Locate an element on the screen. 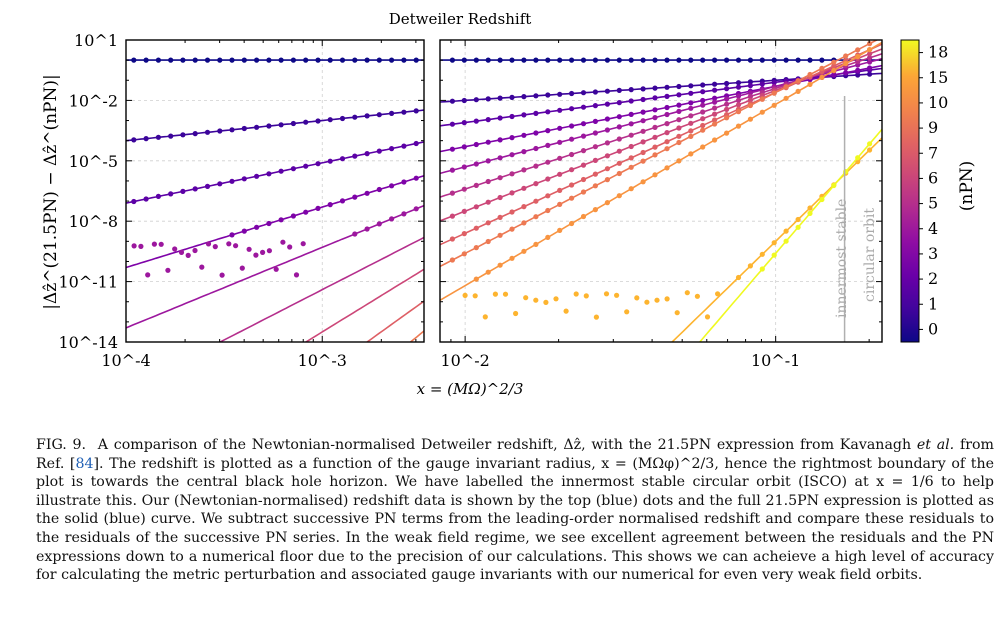  caption-reference-link: 84 is located at coordinates (84, 463).